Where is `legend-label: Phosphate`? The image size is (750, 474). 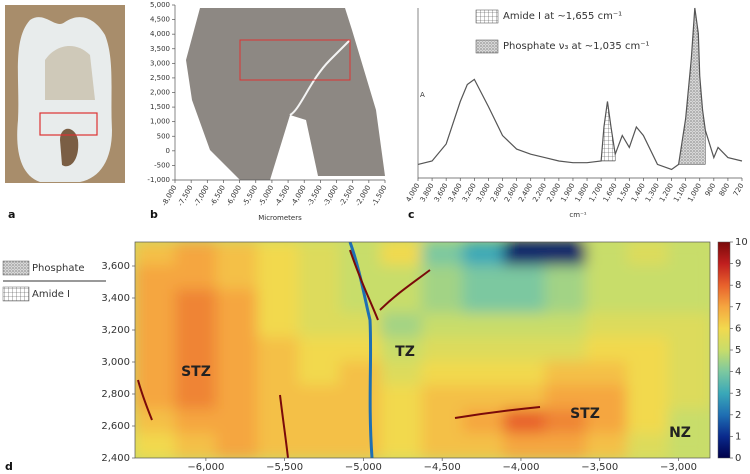
legend-label: Phosphate is located at coordinates (58, 268).